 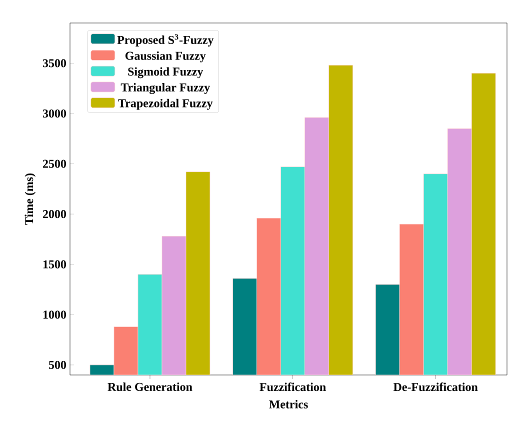 I want to click on x-axis-title: Metrics, so click(x=288, y=404).